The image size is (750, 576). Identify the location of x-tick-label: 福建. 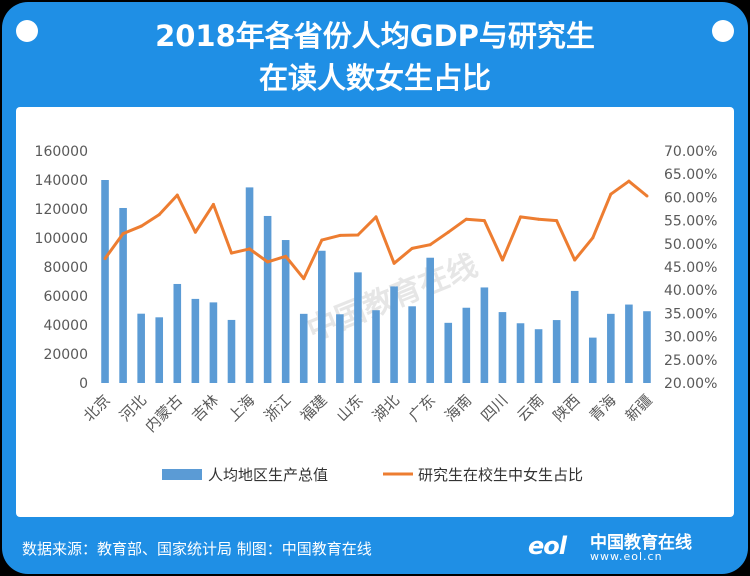
(314, 408).